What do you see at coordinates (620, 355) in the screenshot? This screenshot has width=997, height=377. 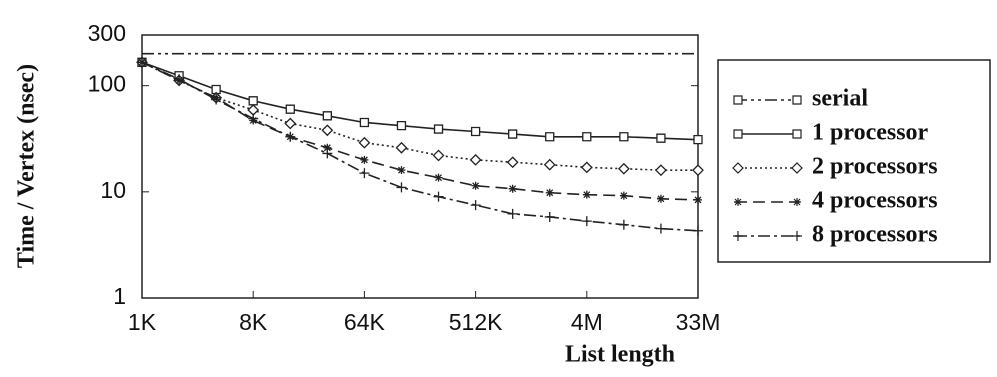 I see `x-axis-label: List length` at bounding box center [620, 355].